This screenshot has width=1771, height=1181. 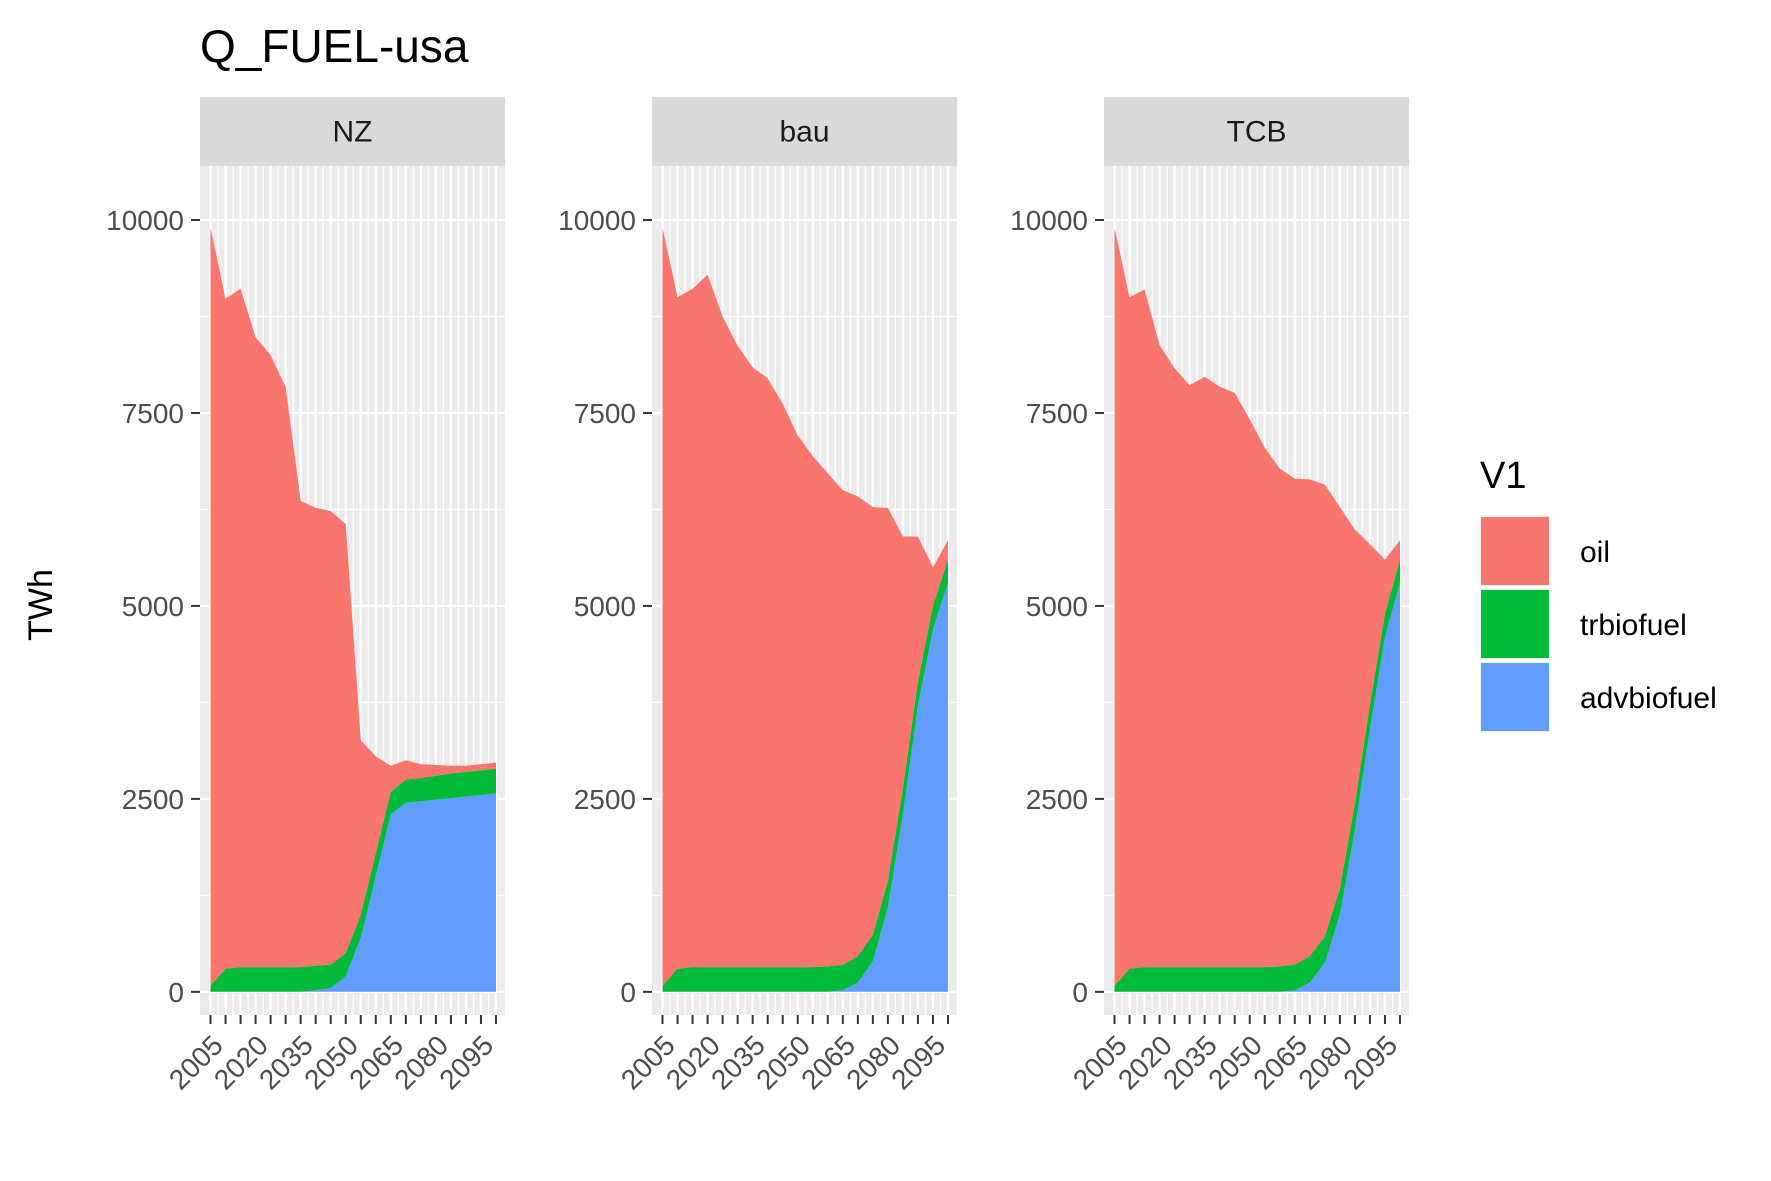 I want to click on legend-swatch-advbiofuel, so click(x=1515, y=697).